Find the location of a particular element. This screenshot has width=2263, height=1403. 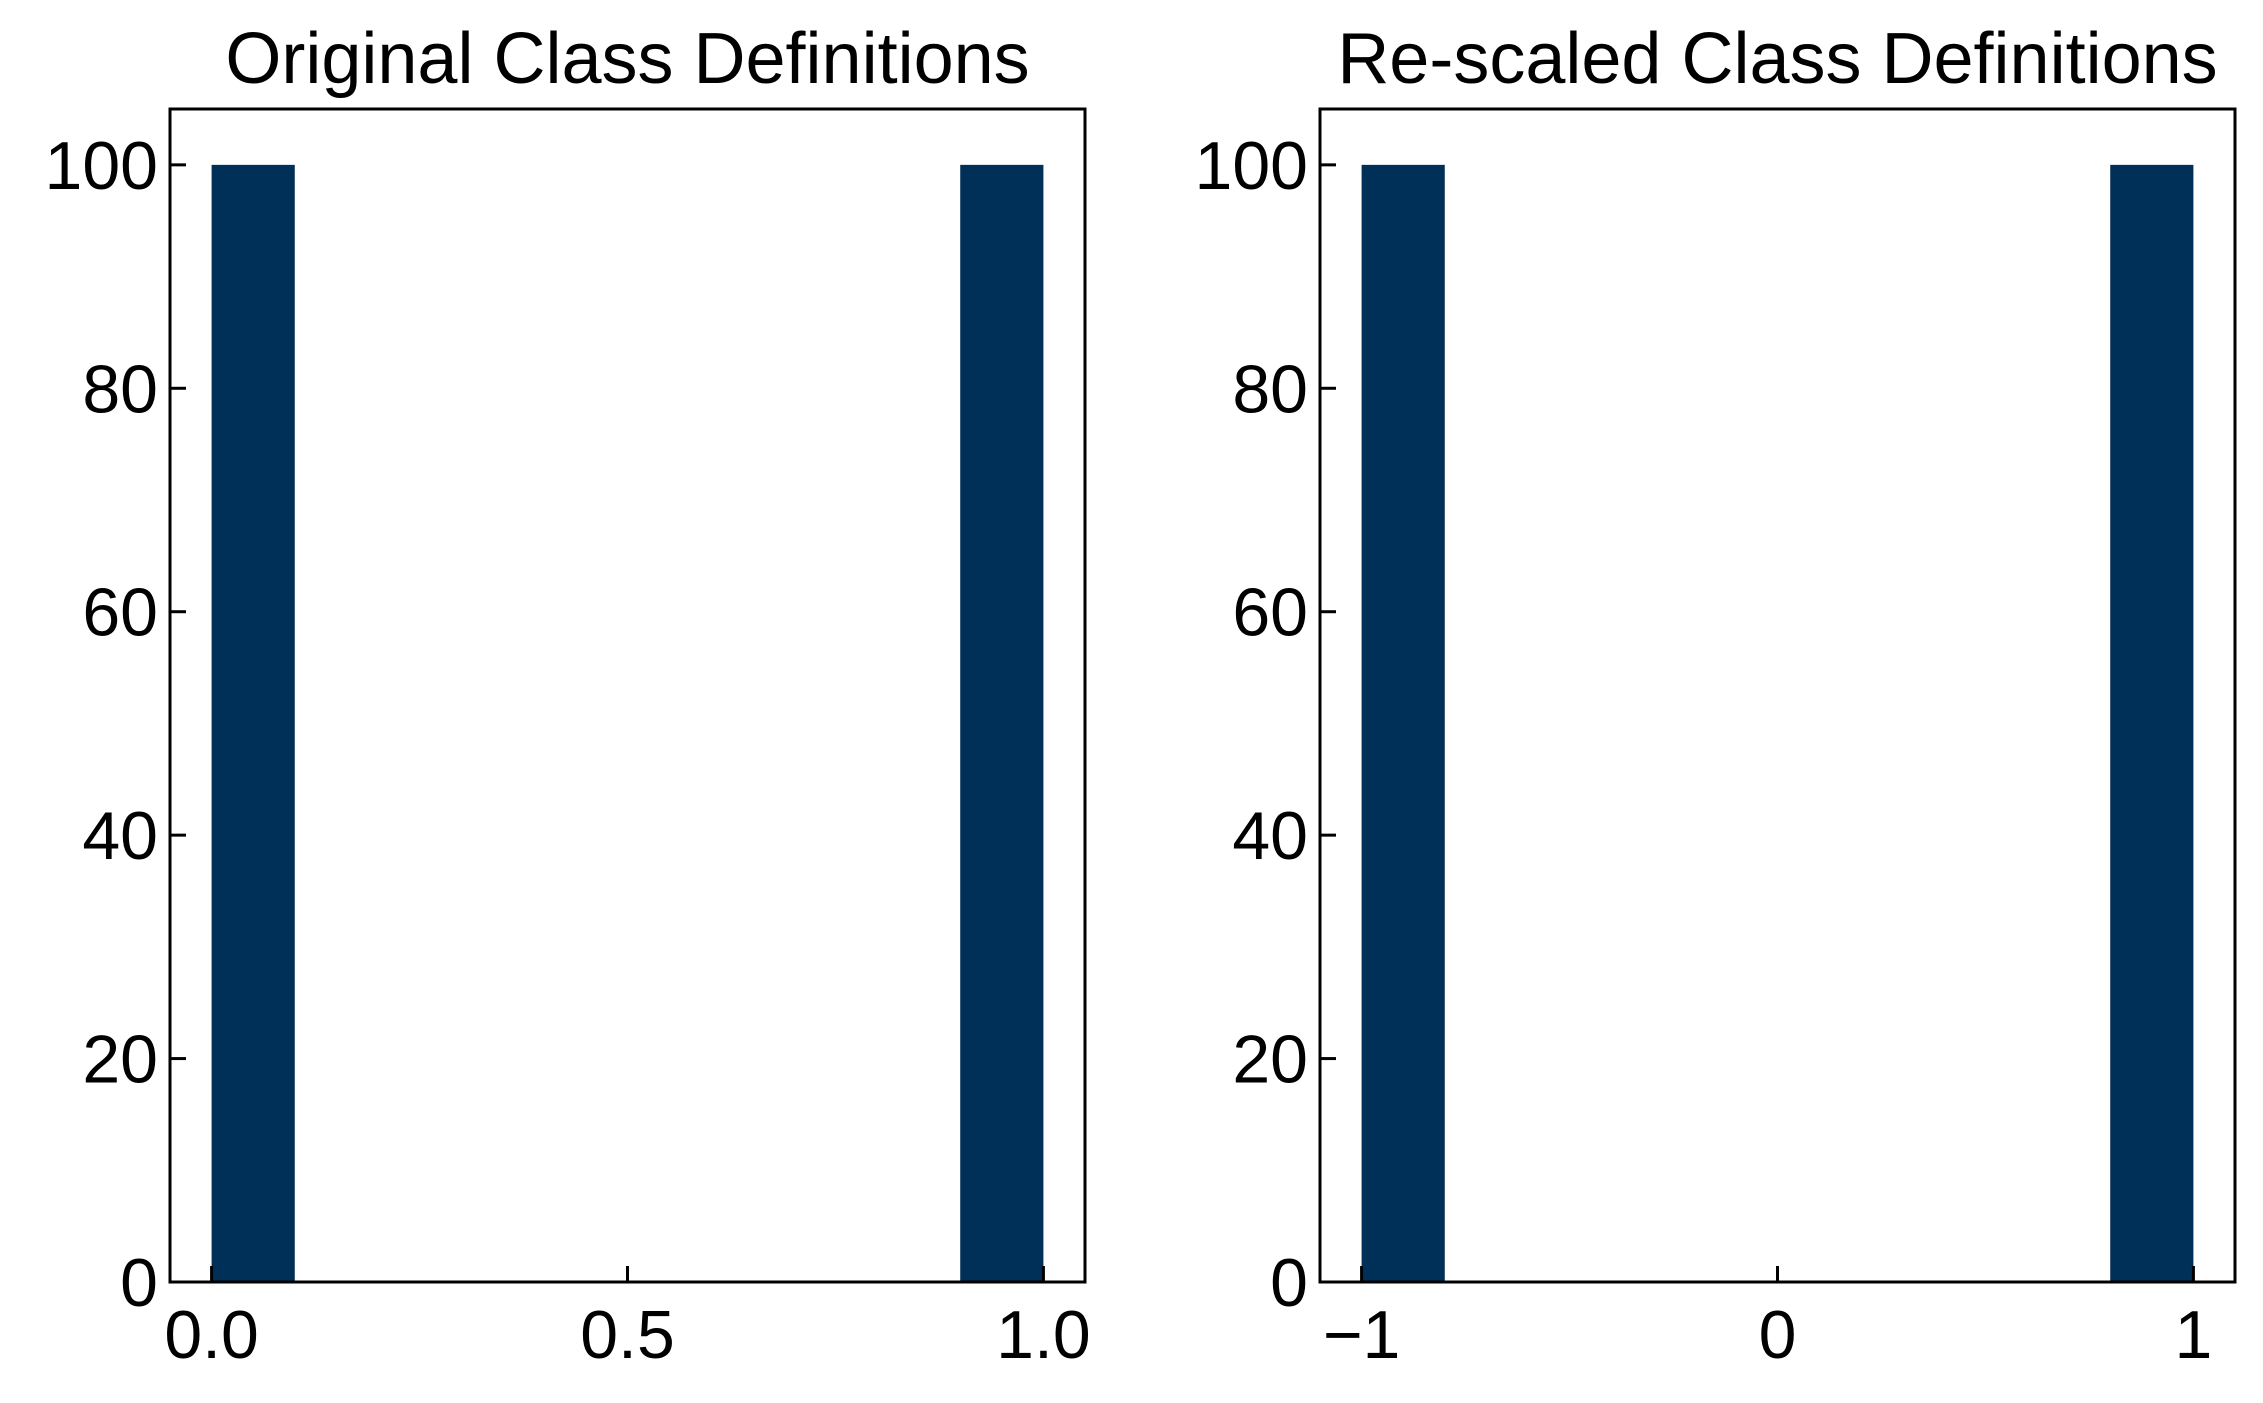

x-tick-label: −1 is located at coordinates (1362, 1335).